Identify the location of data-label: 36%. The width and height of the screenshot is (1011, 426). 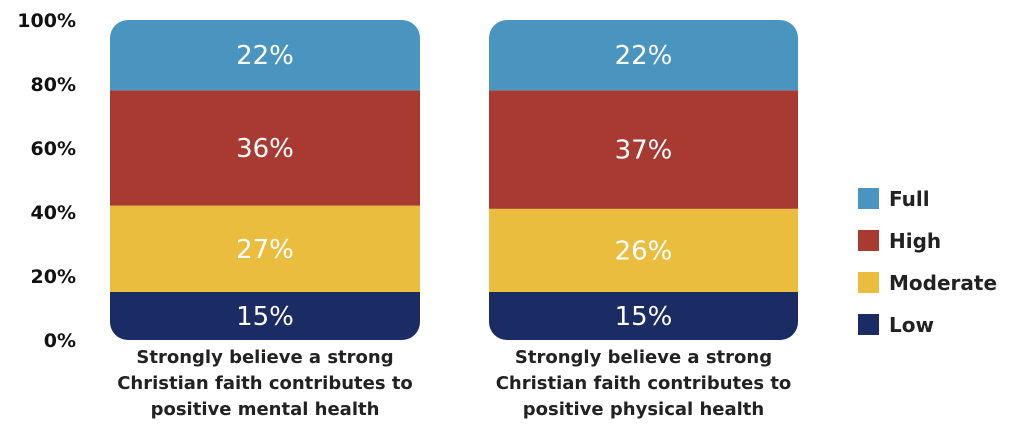
(265, 149).